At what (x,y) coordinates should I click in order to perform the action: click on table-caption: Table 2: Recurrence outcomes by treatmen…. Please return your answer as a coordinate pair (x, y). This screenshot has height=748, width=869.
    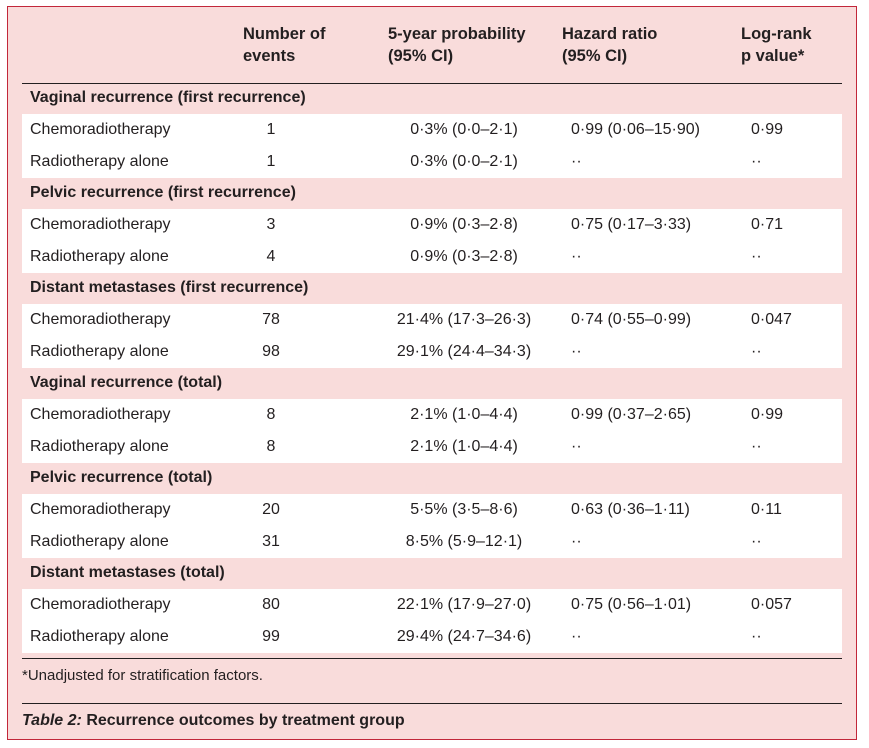
    Looking at the image, I should click on (213, 721).